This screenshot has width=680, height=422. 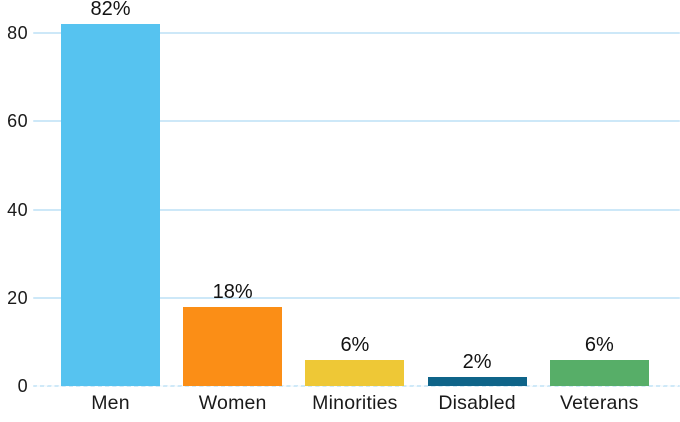 What do you see at coordinates (599, 344) in the screenshot?
I see `value-label-veterans: 6%` at bounding box center [599, 344].